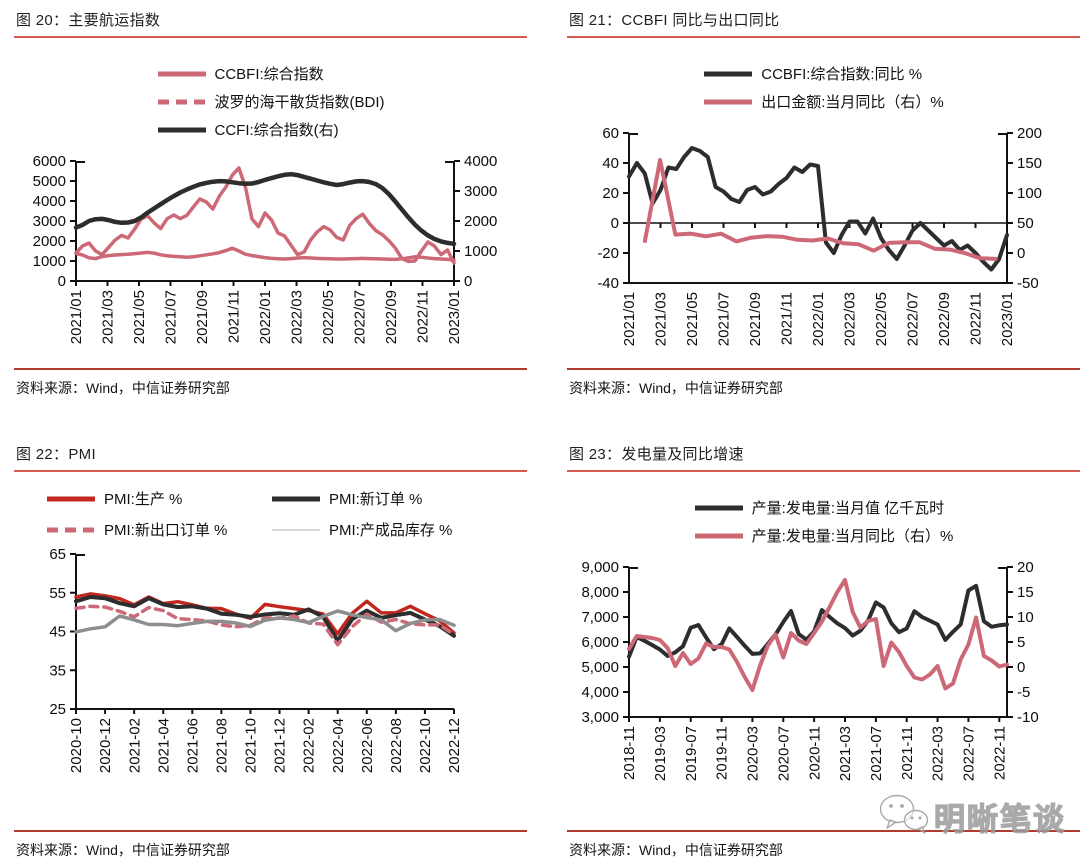 This screenshot has height=867, width=1080. What do you see at coordinates (660, 753) in the screenshot?
I see `svg-text: 2019-03` at bounding box center [660, 753].